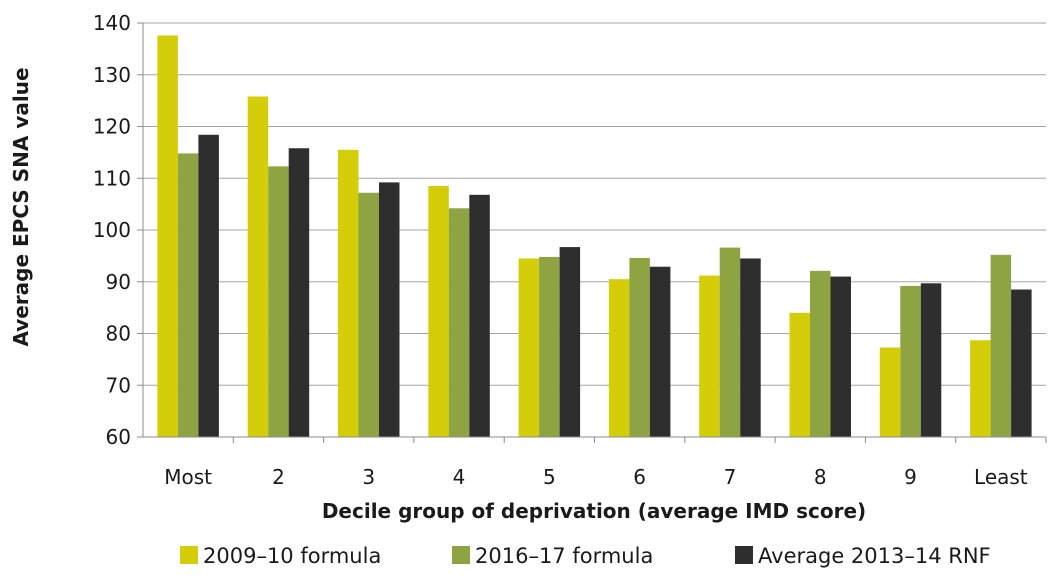  Describe the element at coordinates (730, 477) in the screenshot. I see `x-tick-label: 7` at that location.